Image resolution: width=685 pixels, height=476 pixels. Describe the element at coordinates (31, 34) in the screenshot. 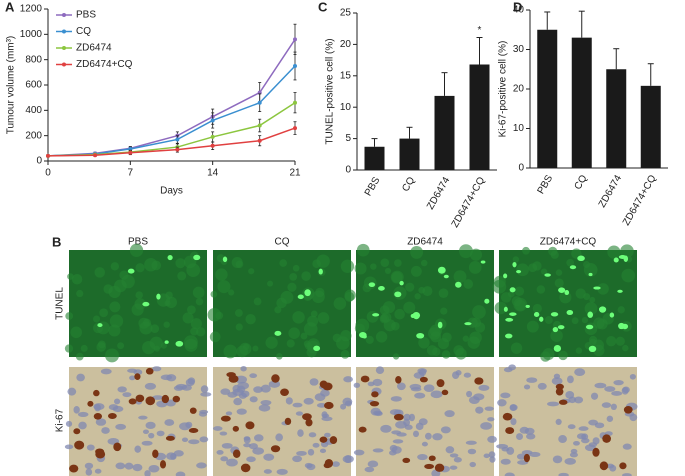

I see `y-tick-label: 1000` at that location.